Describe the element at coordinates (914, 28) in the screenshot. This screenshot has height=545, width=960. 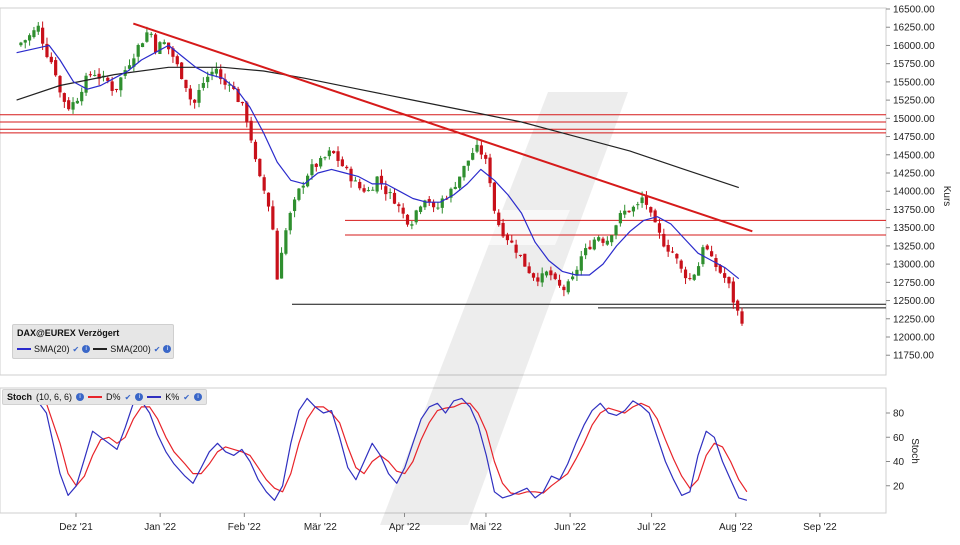
I see `y-tick-label: 16250.00` at that location.